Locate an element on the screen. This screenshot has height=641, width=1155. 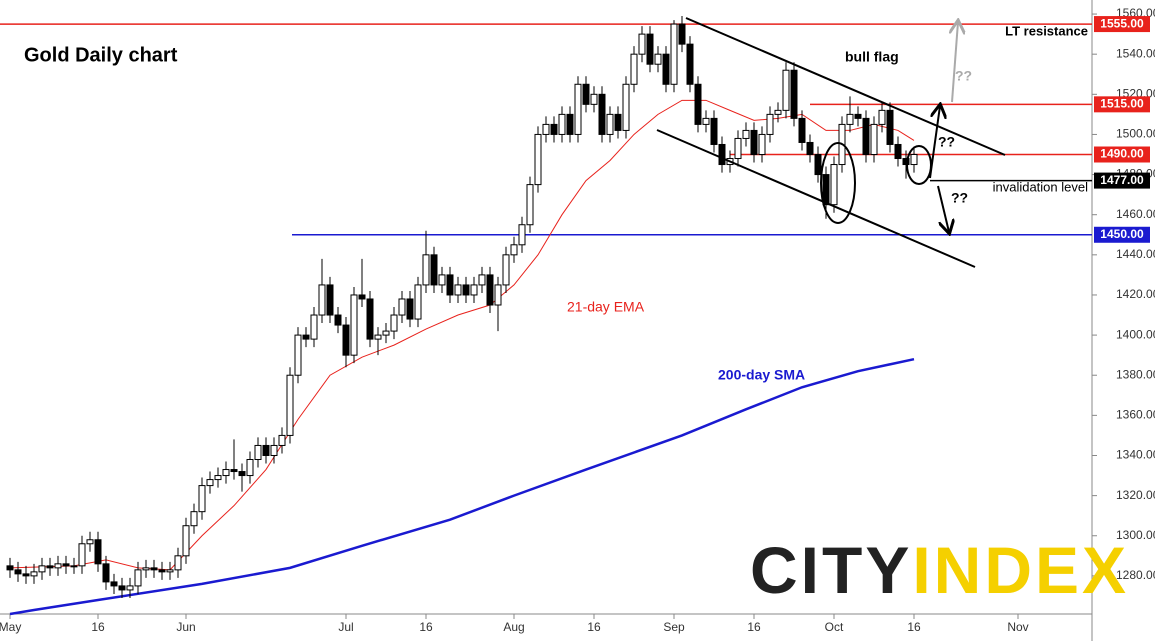
chart-title: Gold Daily chart is located at coordinates (101, 55).